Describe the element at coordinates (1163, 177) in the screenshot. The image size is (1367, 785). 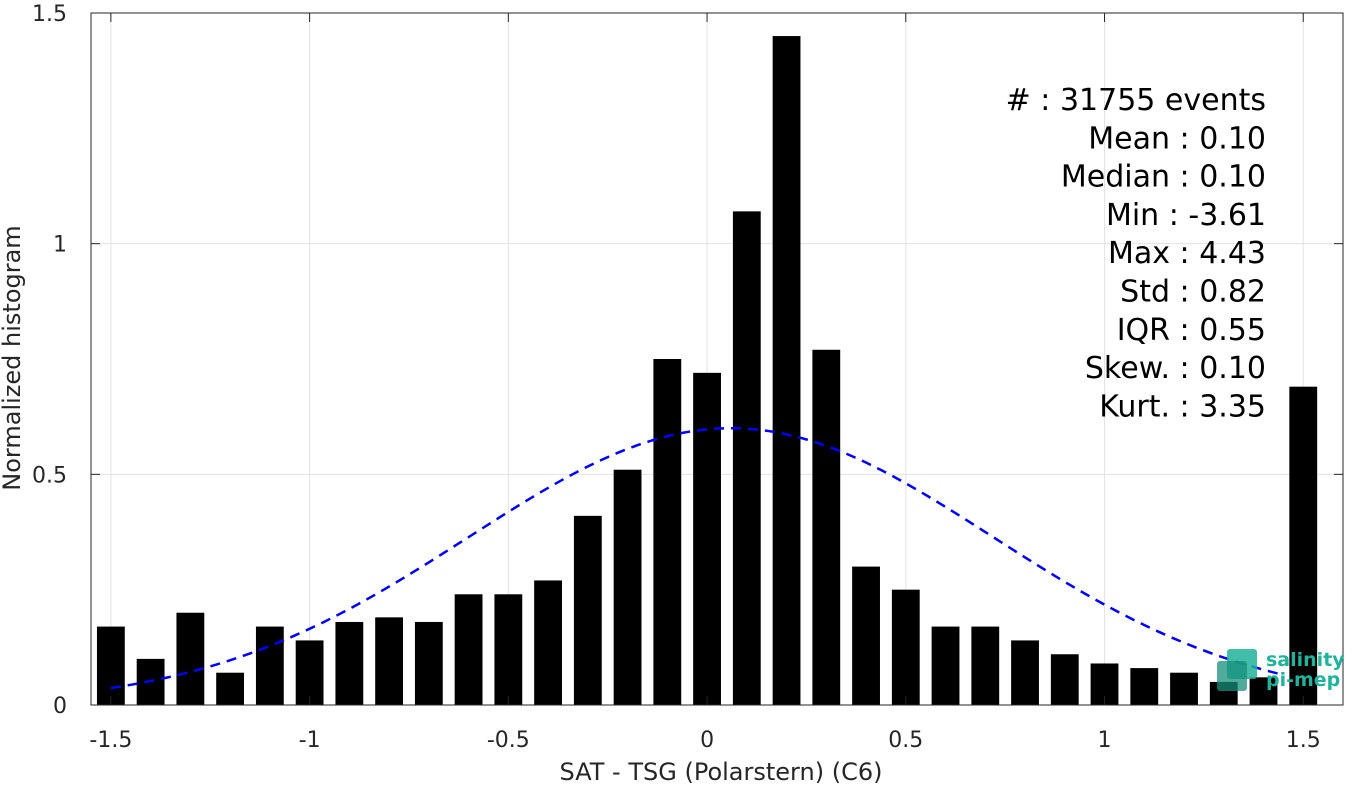
I see `stat-line-2: Median : 0.10` at that location.